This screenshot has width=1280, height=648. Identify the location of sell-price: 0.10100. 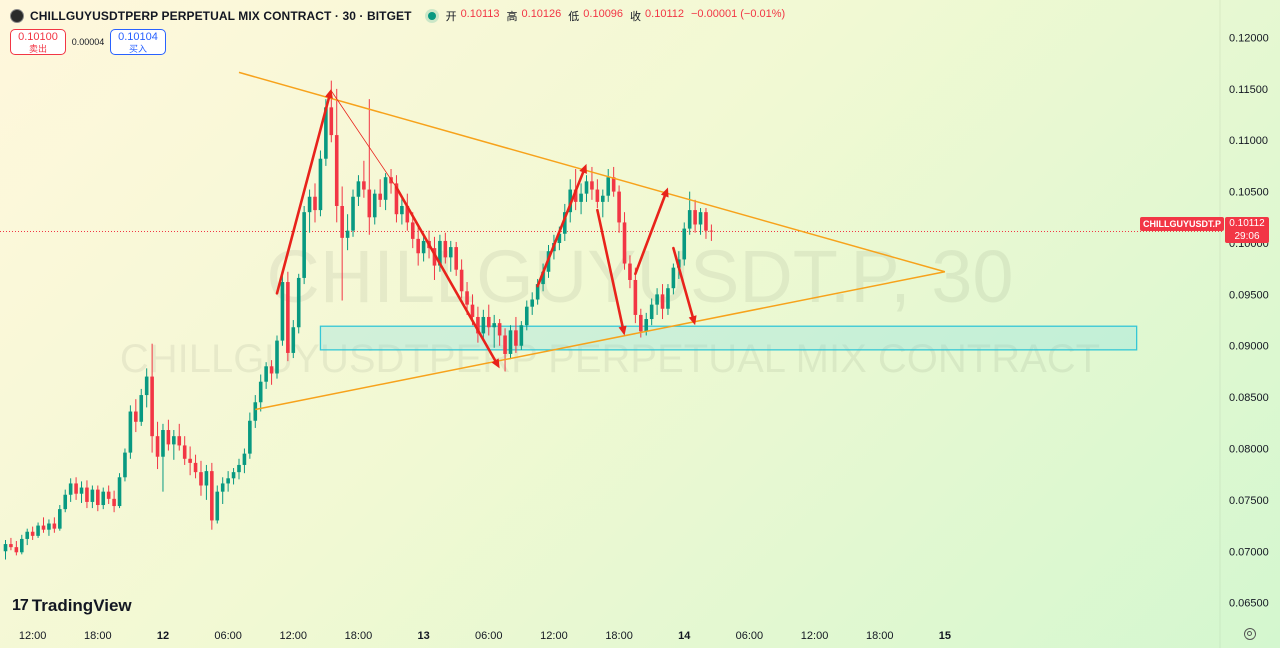
(38, 37).